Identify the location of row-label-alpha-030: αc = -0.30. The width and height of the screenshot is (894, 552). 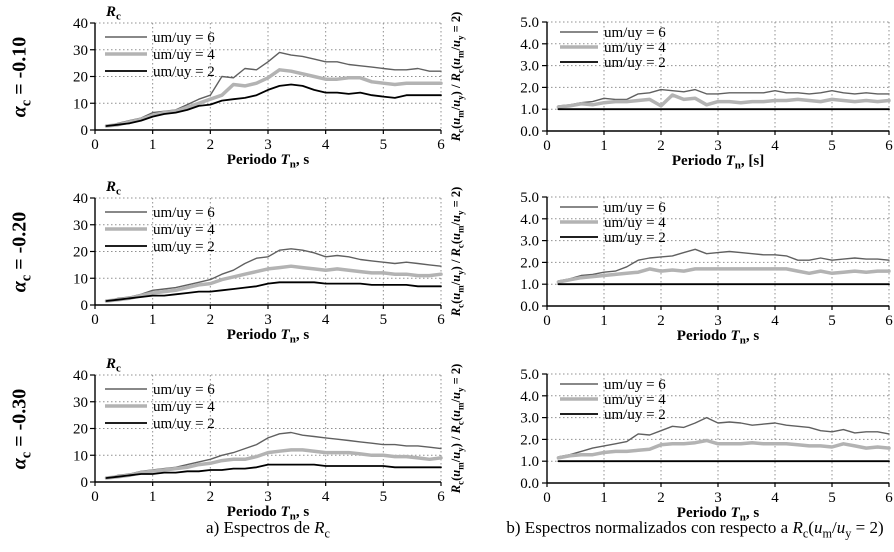
(21, 429).